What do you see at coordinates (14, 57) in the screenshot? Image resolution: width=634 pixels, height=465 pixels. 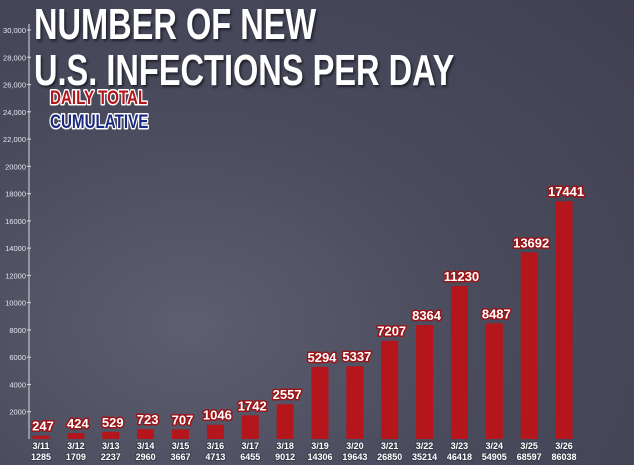 I see `y-tick-label: 28,000` at bounding box center [14, 57].